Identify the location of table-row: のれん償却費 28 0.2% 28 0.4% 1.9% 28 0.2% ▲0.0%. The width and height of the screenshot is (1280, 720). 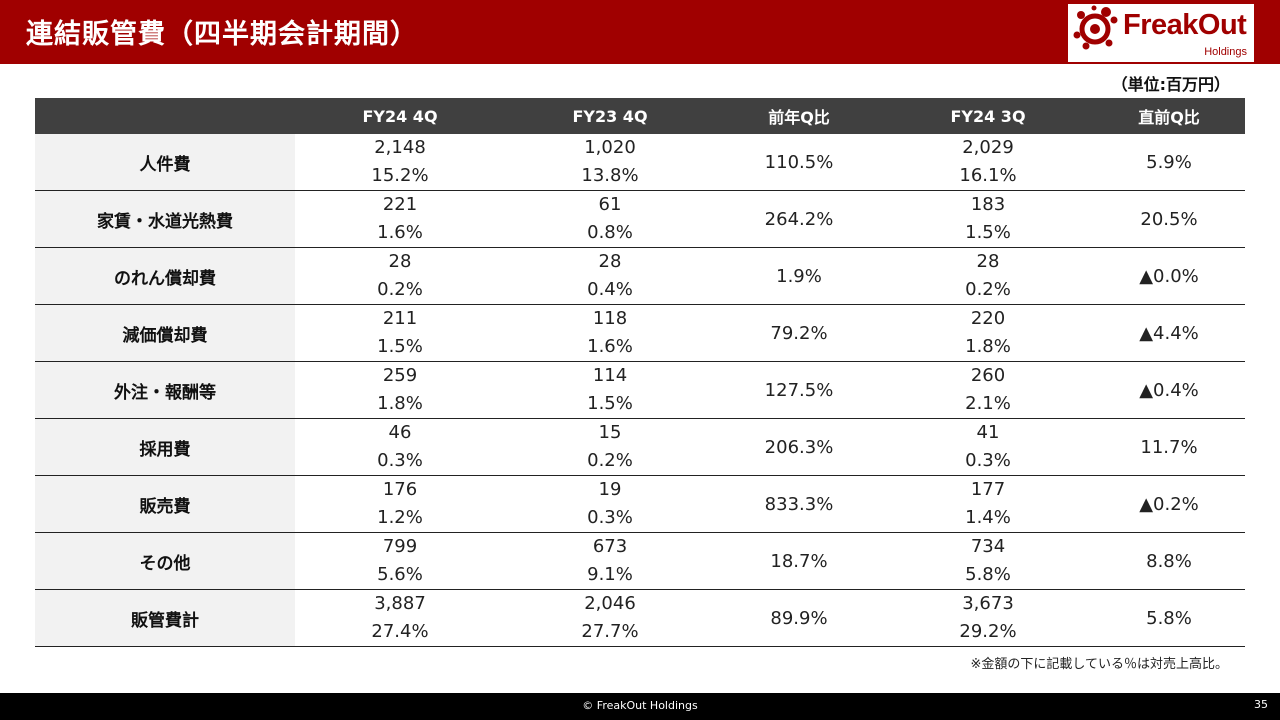
(640, 276).